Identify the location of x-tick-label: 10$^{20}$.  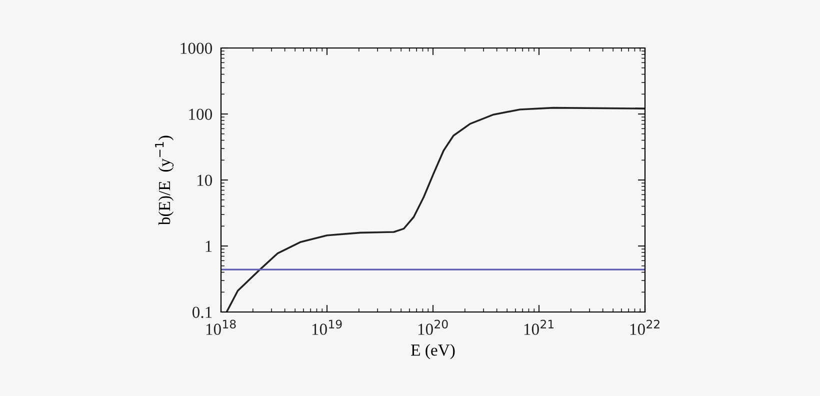
(433, 327).